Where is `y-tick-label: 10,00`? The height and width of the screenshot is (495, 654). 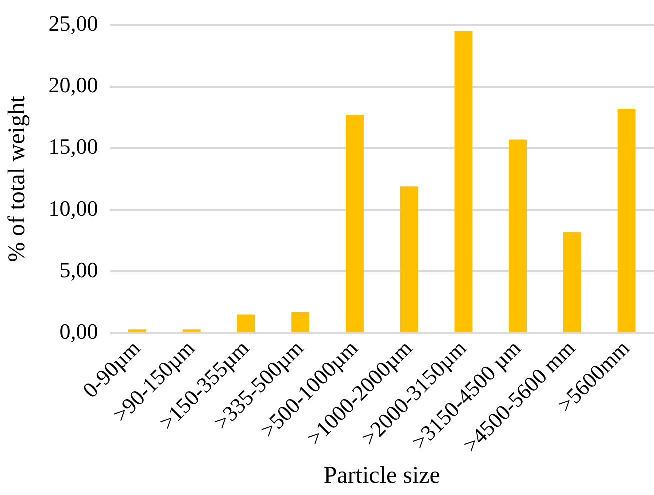 y-tick-label: 10,00 is located at coordinates (73, 208).